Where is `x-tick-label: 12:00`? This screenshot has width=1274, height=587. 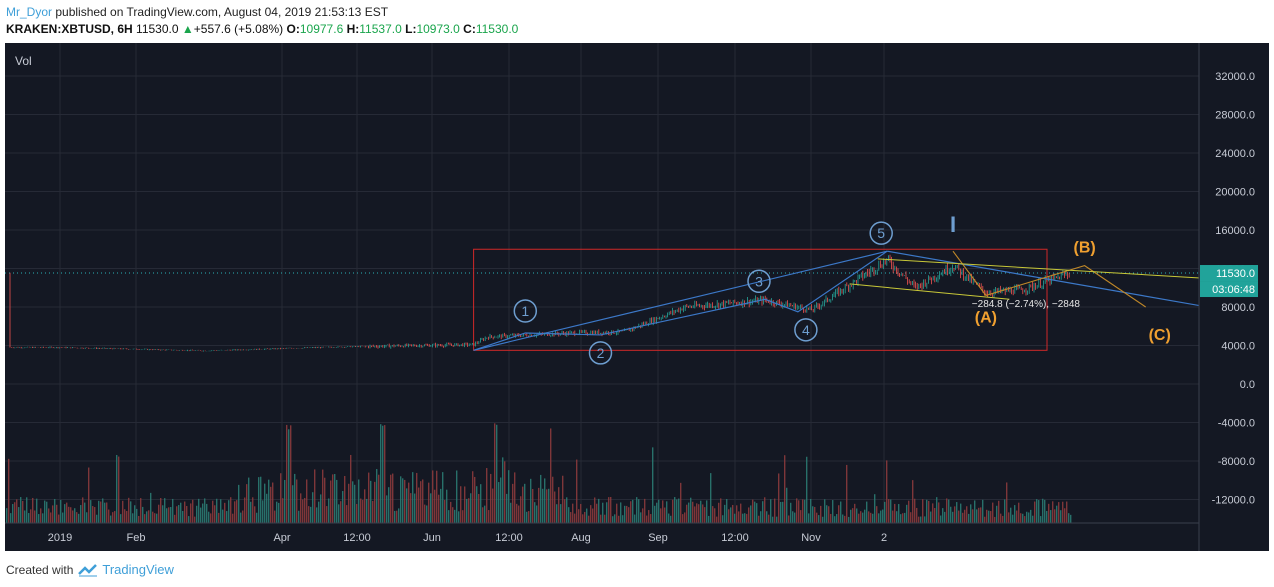
x-tick-label: 12:00 is located at coordinates (509, 538).